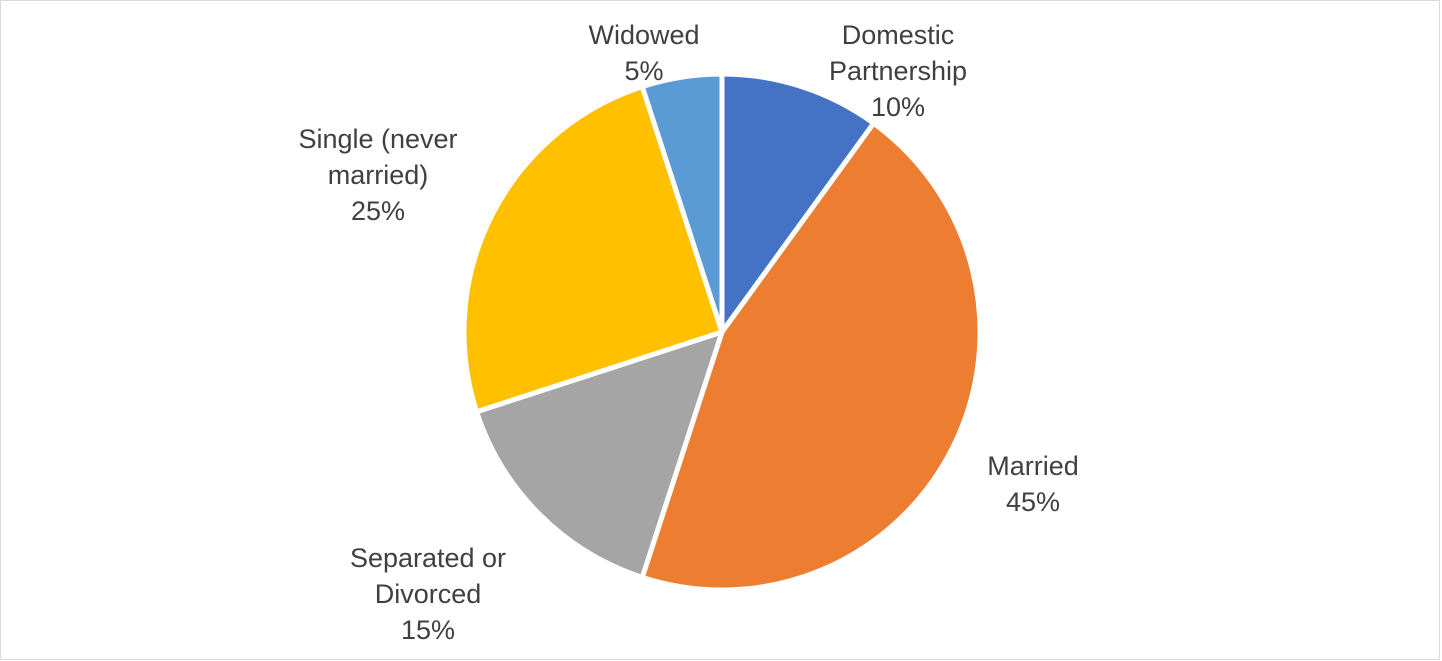 The width and height of the screenshot is (1442, 661). What do you see at coordinates (643, 53) in the screenshot?
I see `data-label-widowed: Widowed 5%` at bounding box center [643, 53].